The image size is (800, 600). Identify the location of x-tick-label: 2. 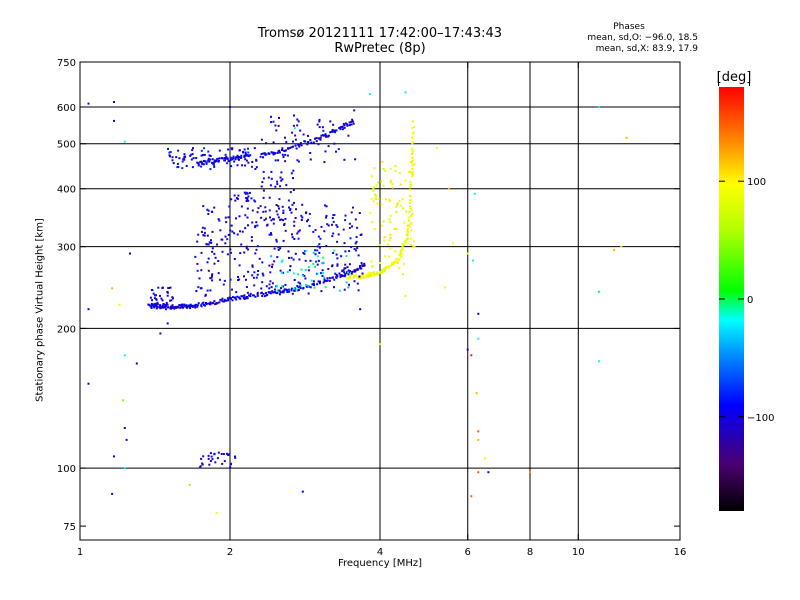
(230, 552).